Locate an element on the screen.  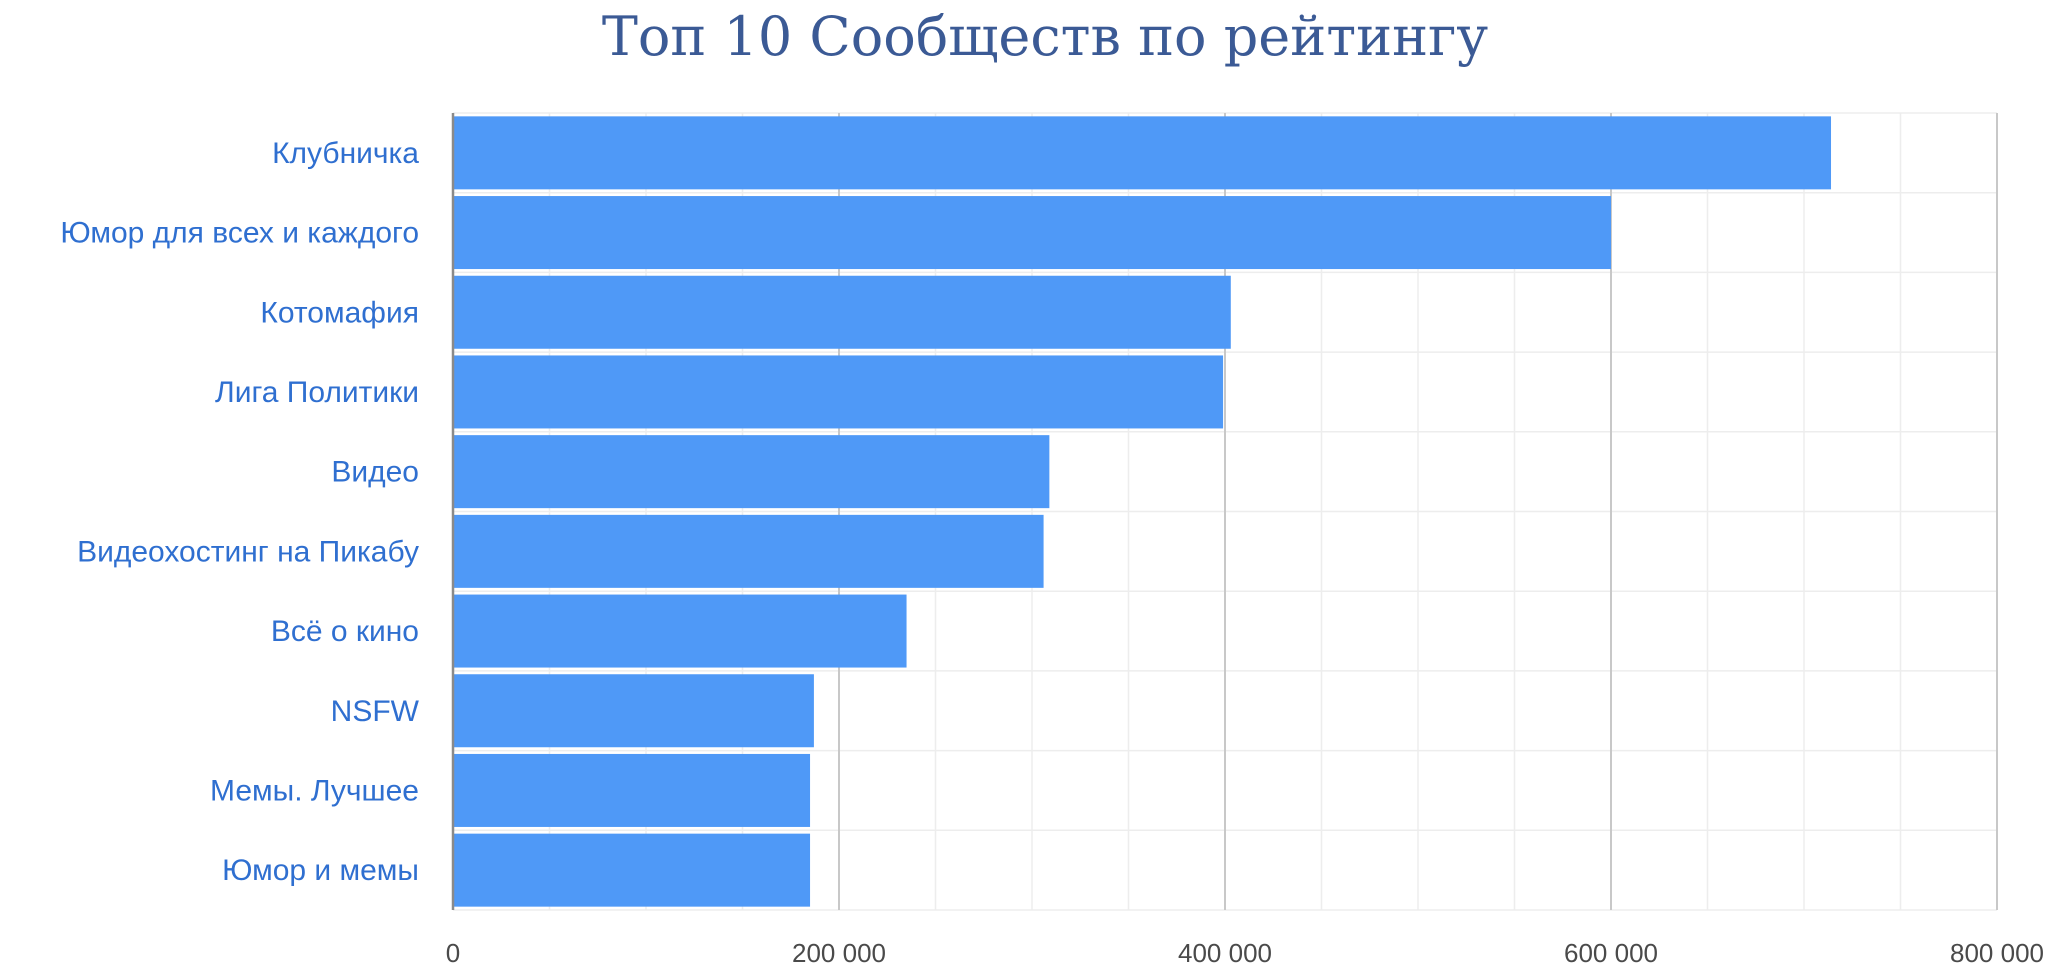
x-tick-label: 400 000 is located at coordinates (1225, 953).